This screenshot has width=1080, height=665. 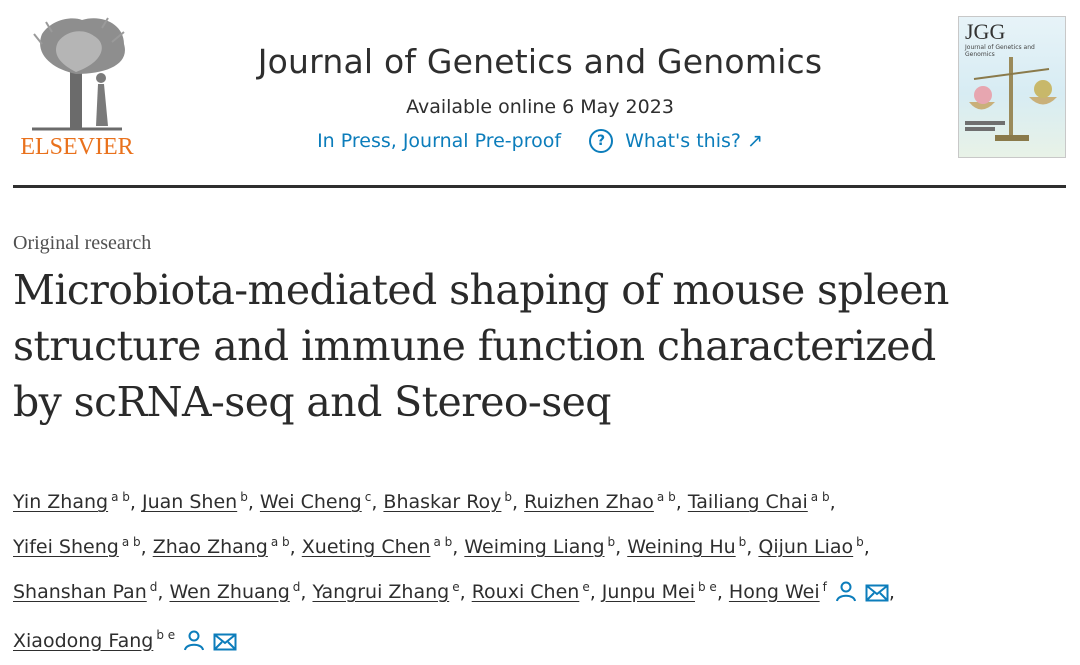 What do you see at coordinates (985, 31) in the screenshot?
I see `cover-title: JGG` at bounding box center [985, 31].